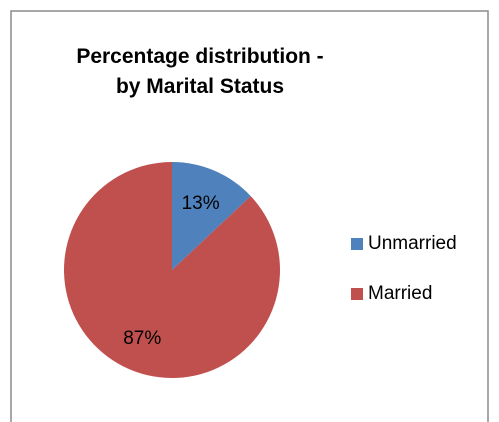 This screenshot has height=422, width=499. I want to click on data-label: 87%, so click(142, 338).